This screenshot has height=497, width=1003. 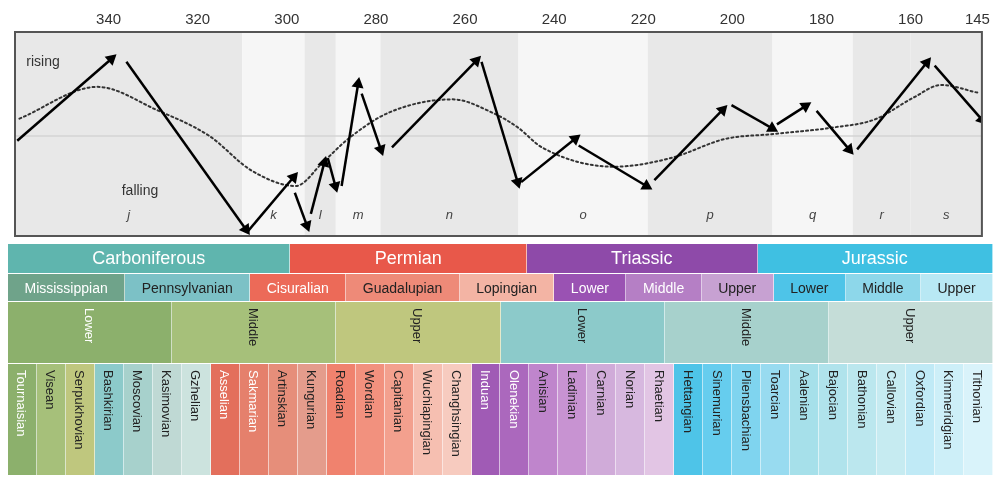 What do you see at coordinates (642, 258) in the screenshot?
I see `text: Triassic` at bounding box center [642, 258].